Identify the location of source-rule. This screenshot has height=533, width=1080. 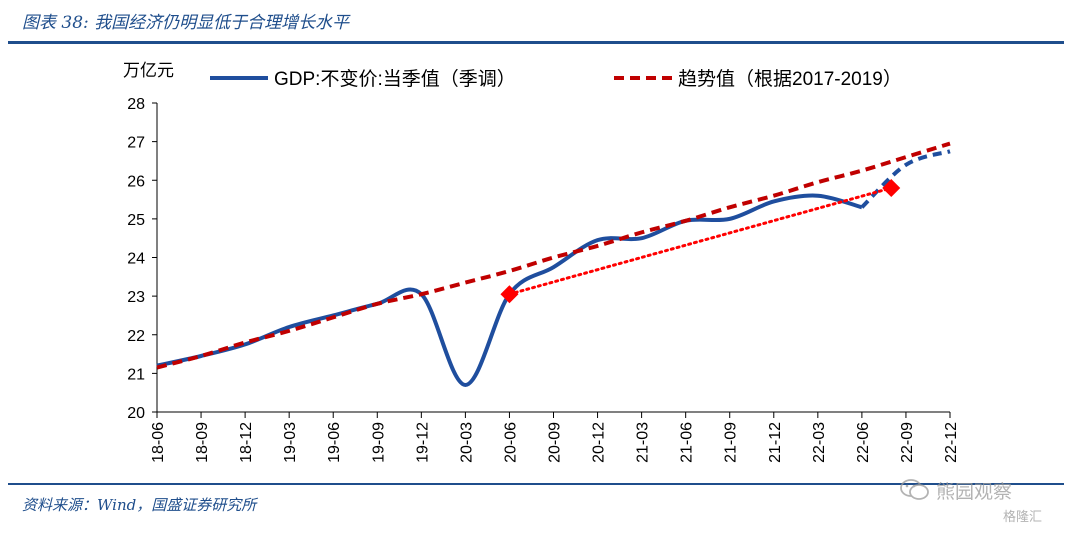
(536, 484).